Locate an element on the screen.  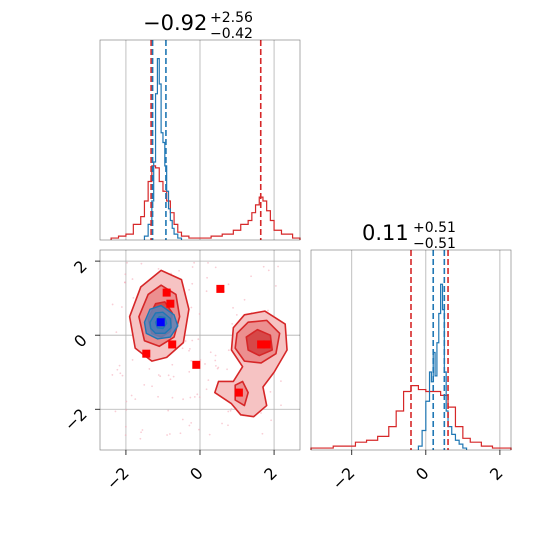
title-param2-median: 0.11 is located at coordinates (385, 233).